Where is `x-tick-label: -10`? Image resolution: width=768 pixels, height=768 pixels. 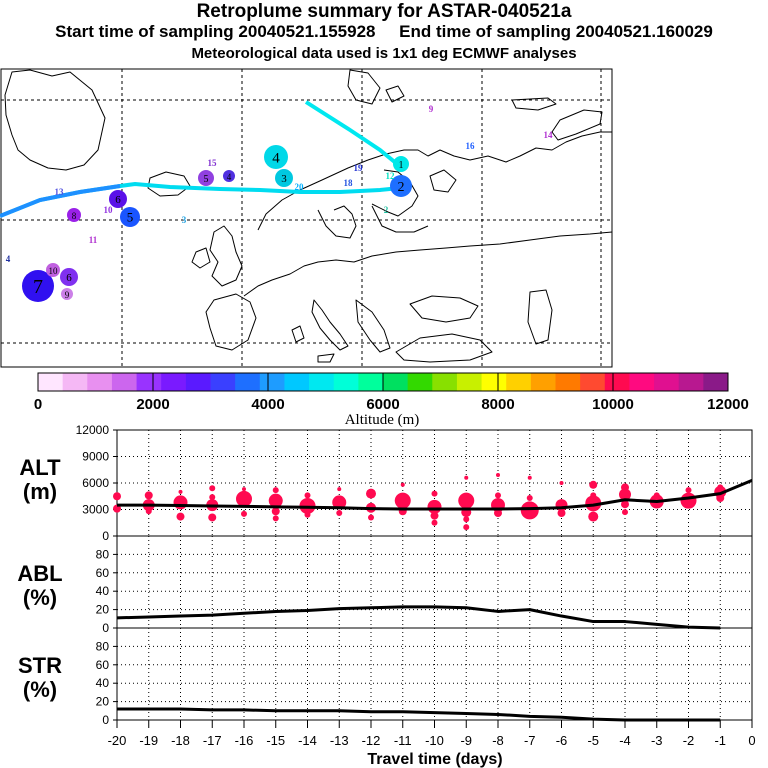 x-tick-label: -10 is located at coordinates (434, 740).